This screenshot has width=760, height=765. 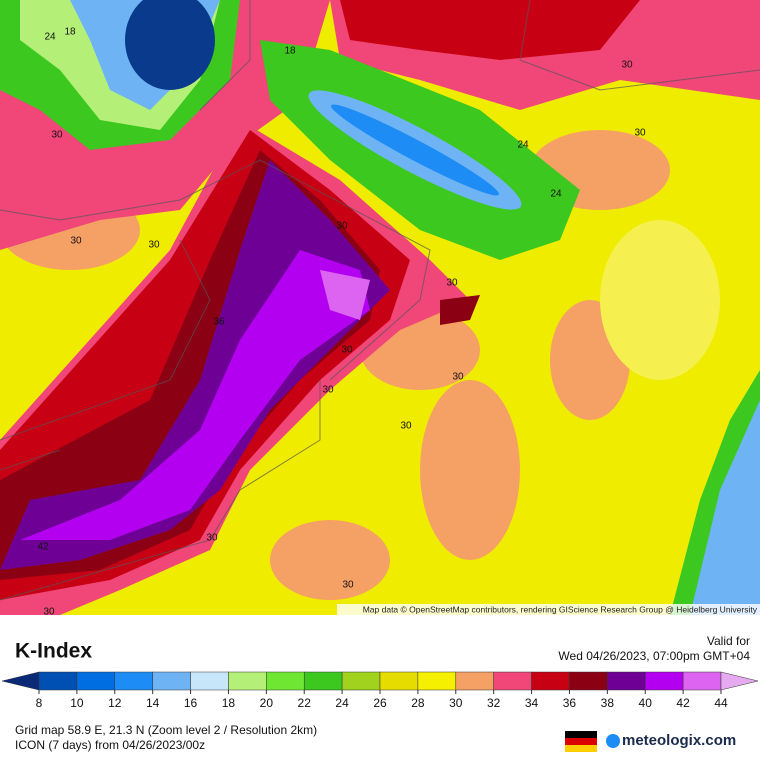 What do you see at coordinates (654, 656) in the screenshot?
I see `valid-time: Wed 04/26/2023, 07:00pm GMT+04` at bounding box center [654, 656].